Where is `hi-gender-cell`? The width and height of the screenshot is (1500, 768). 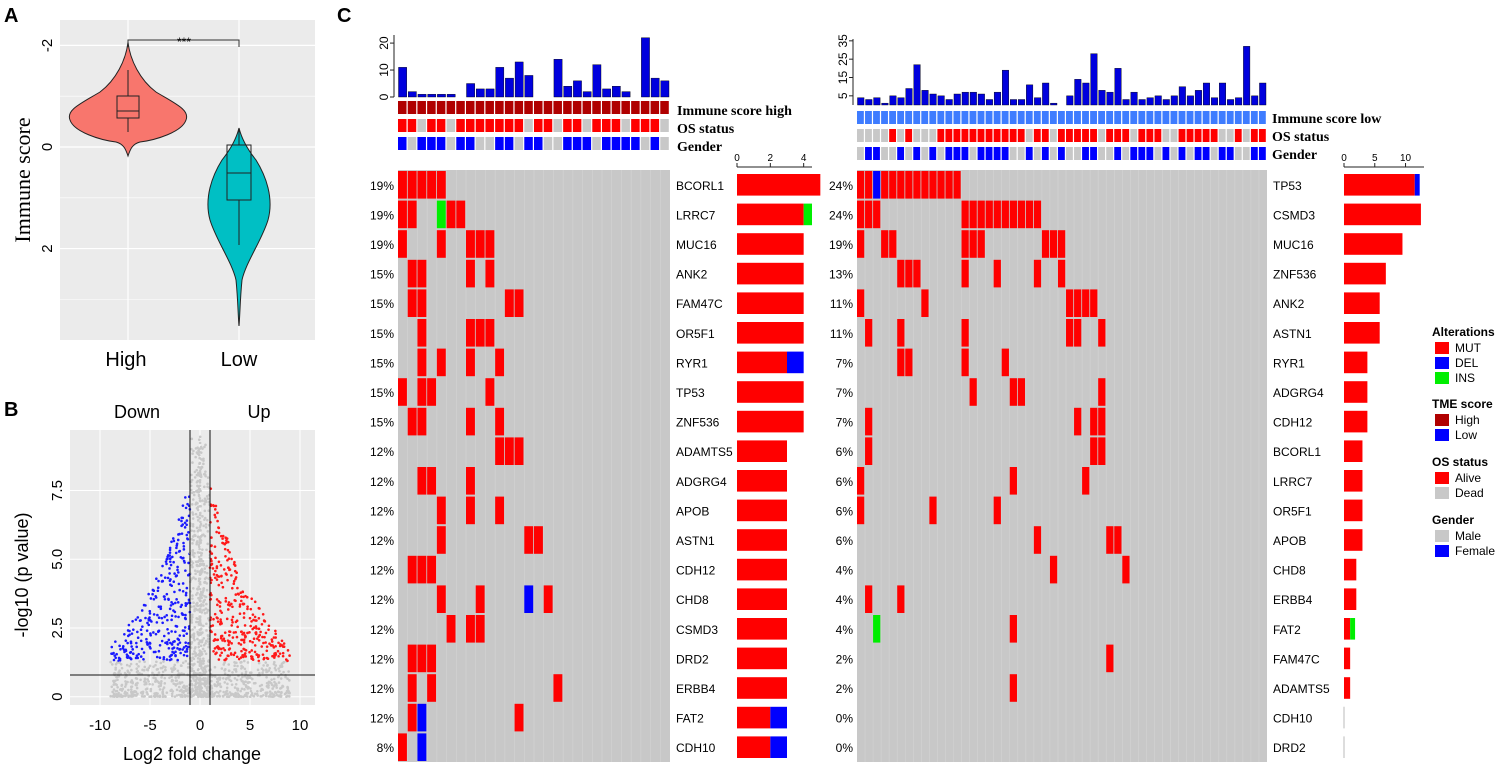
hi-gender-cell is located at coordinates (509, 143).